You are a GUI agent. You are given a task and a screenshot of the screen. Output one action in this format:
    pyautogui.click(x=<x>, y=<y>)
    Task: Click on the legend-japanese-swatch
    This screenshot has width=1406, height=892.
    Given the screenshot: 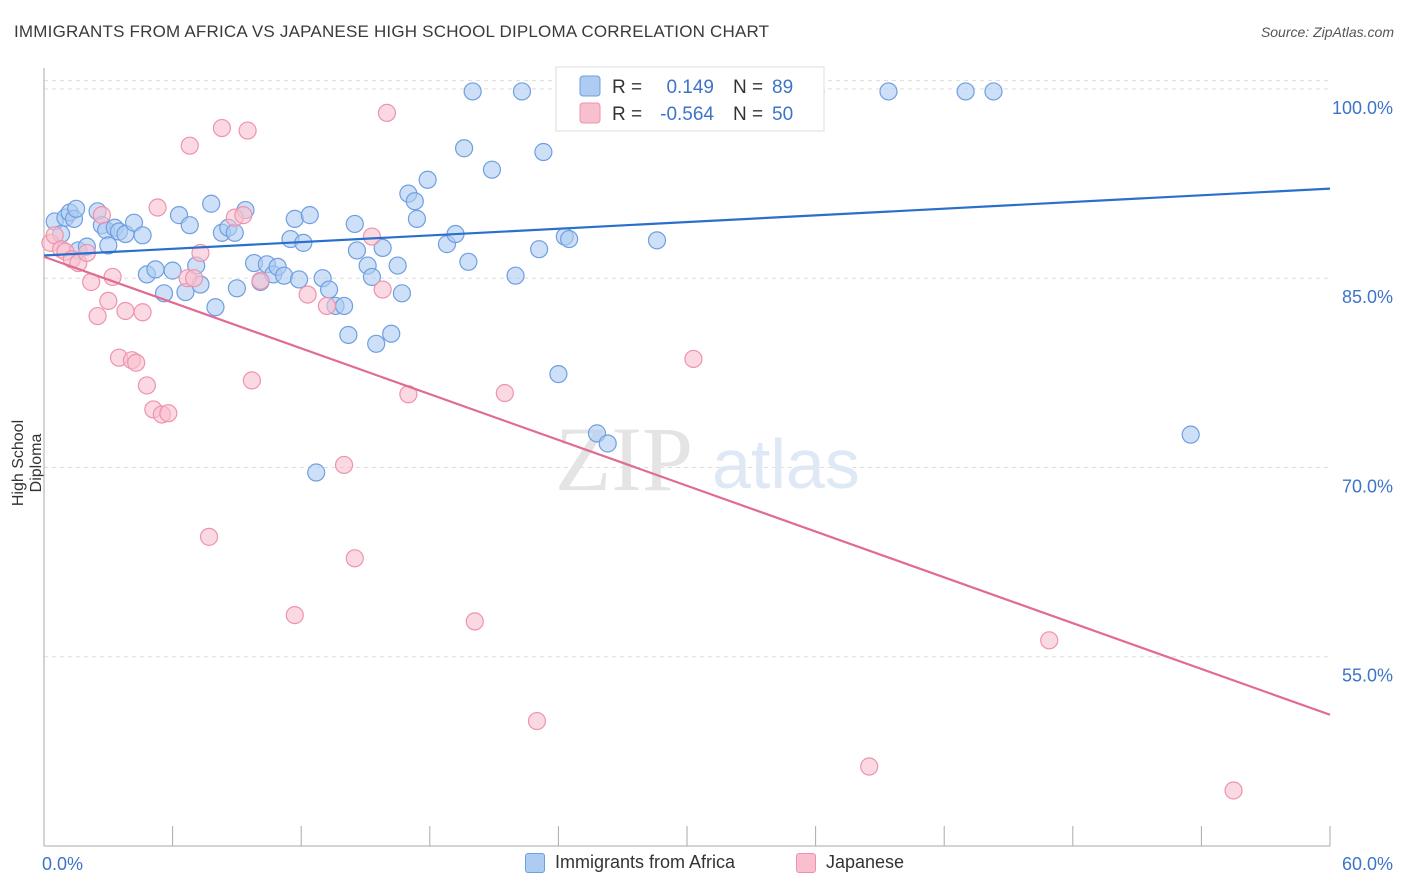 What is the action you would take?
    pyautogui.click(x=590, y=113)
    